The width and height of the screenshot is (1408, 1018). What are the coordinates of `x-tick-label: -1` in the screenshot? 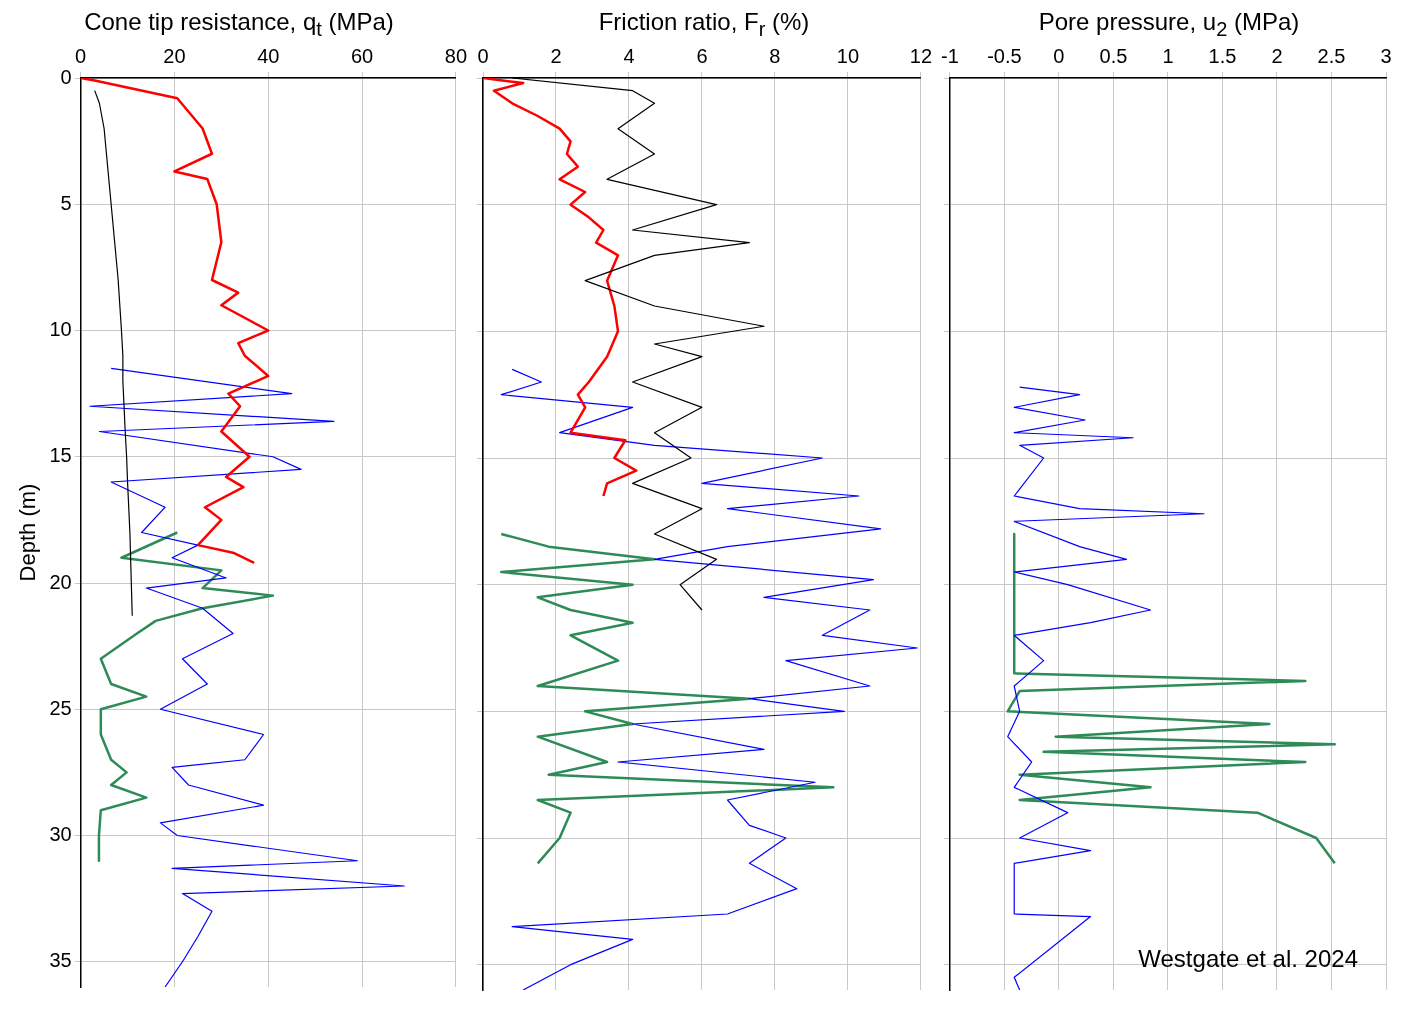 It's located at (949, 55).